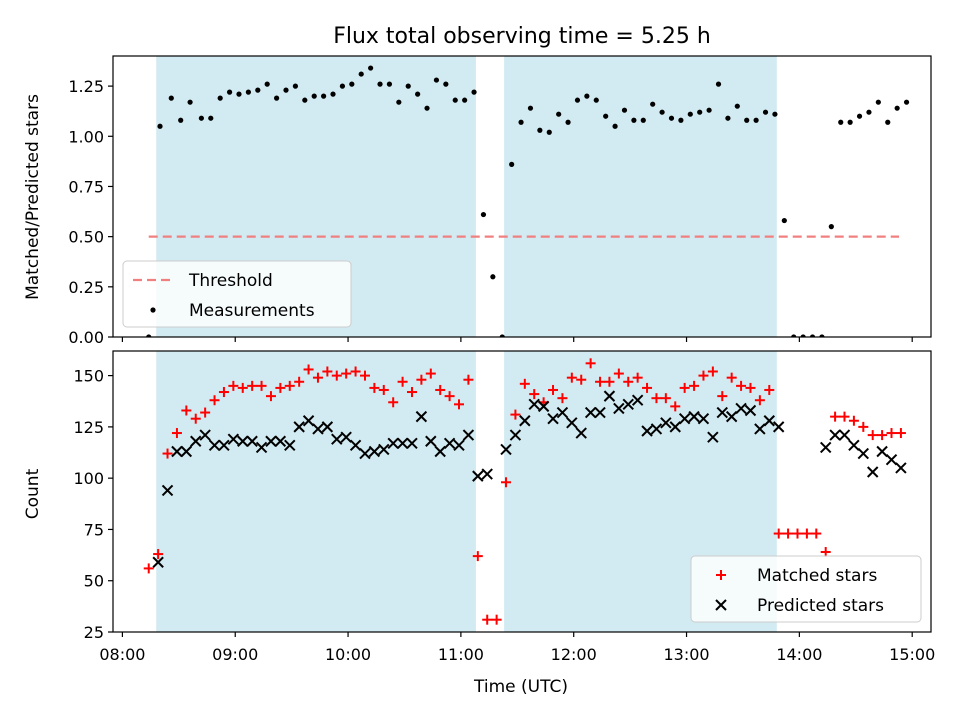  Describe the element at coordinates (237, 294) in the screenshot. I see `legend: Threshold Measurements` at that location.